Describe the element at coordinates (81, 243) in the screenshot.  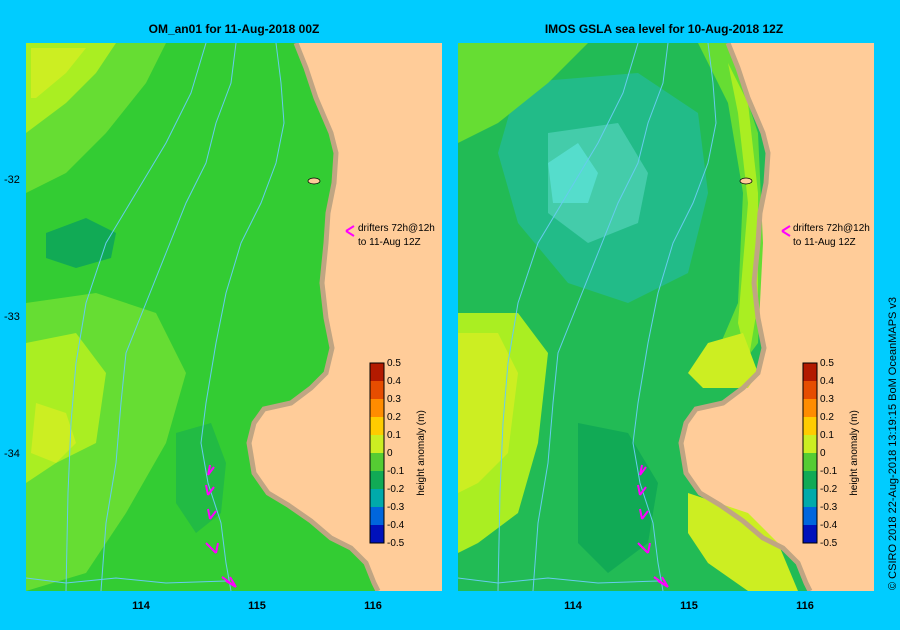
I see `sla-contour-dark` at that location.